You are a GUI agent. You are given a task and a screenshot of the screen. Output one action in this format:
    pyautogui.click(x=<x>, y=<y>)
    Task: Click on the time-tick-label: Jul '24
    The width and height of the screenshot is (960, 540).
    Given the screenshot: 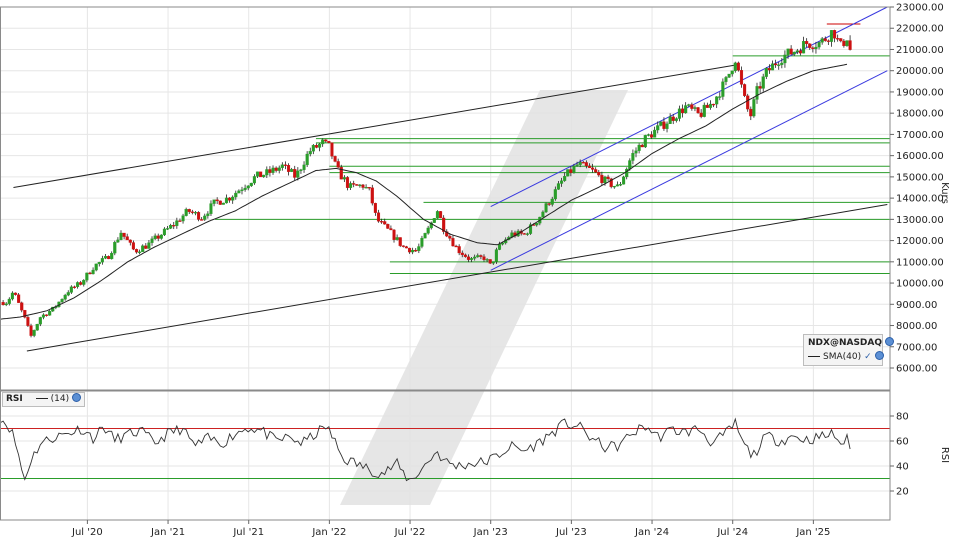 What is the action you would take?
    pyautogui.click(x=732, y=532)
    